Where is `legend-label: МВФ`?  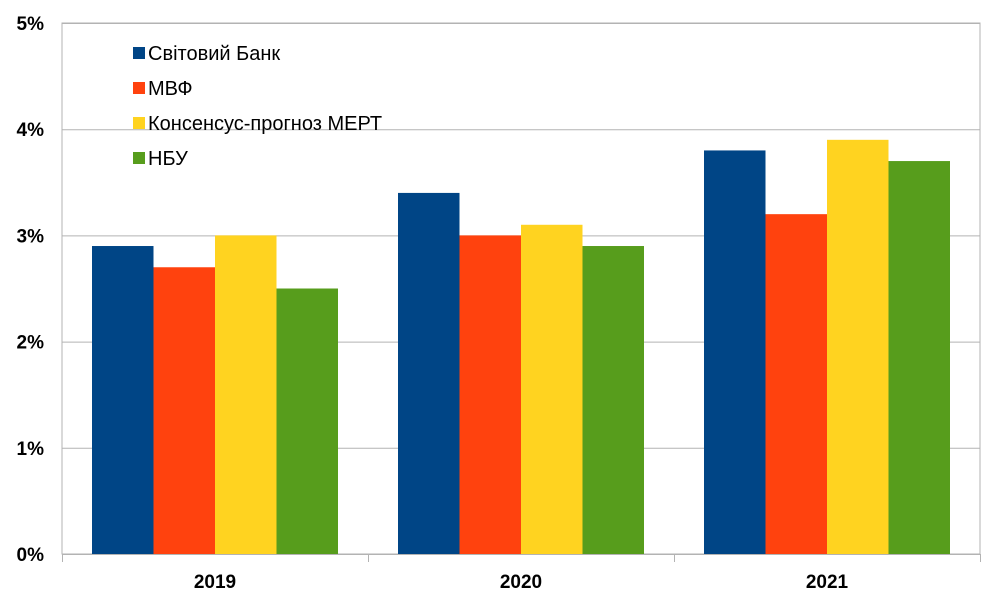 legend-label: МВФ is located at coordinates (170, 89).